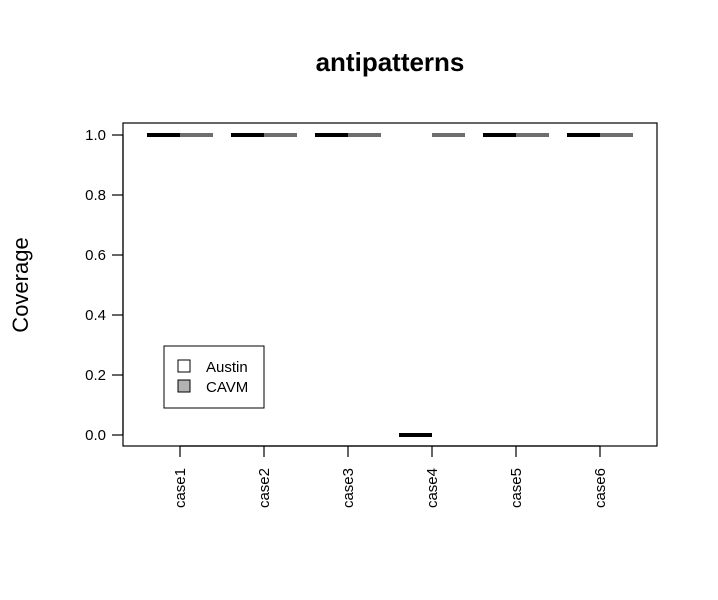 The width and height of the screenshot is (718, 600). Describe the element at coordinates (184, 386) in the screenshot. I see `legend-swatch-cavm` at that location.